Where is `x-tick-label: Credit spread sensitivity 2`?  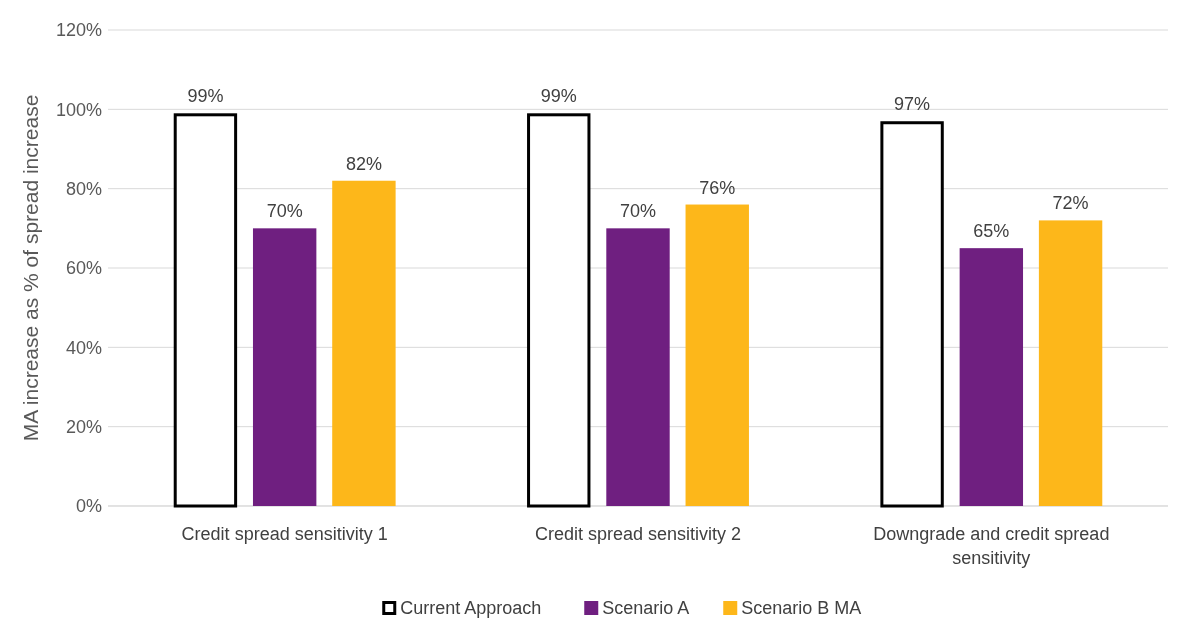
x-tick-label: Credit spread sensitivity 2 is located at coordinates (638, 534).